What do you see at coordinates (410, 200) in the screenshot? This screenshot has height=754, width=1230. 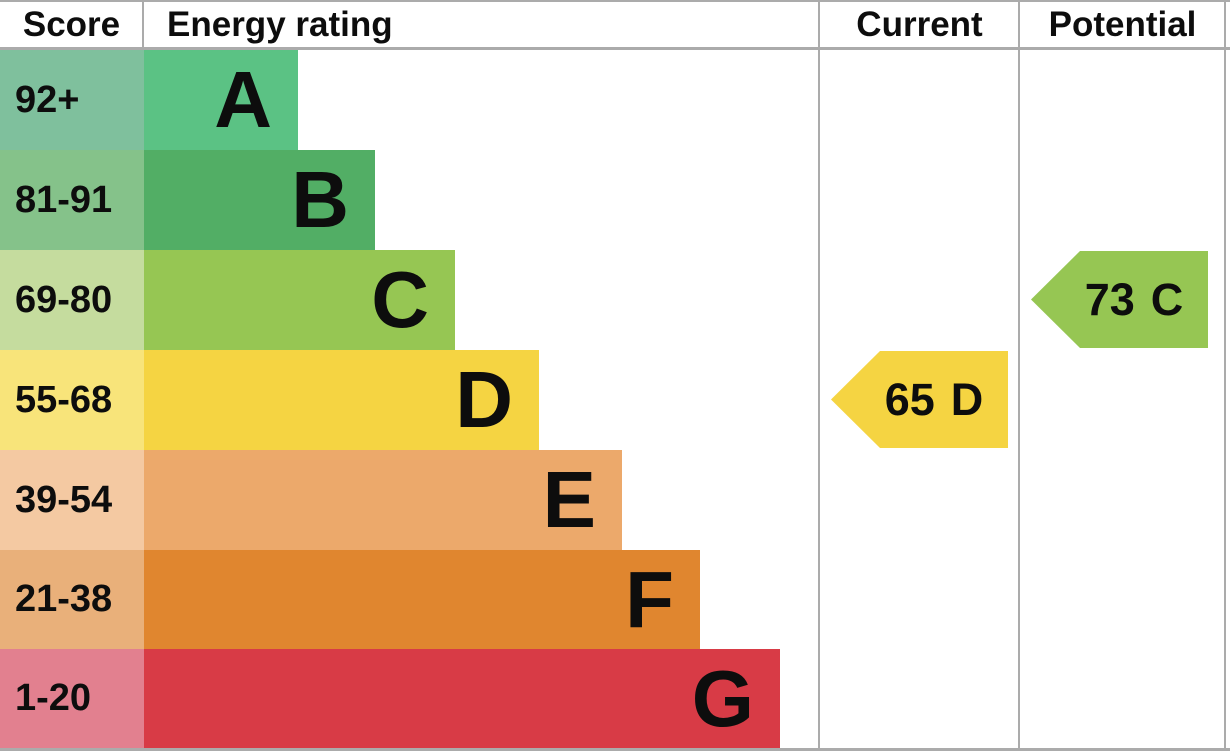 I see `band-row-b: 81-91 B` at bounding box center [410, 200].